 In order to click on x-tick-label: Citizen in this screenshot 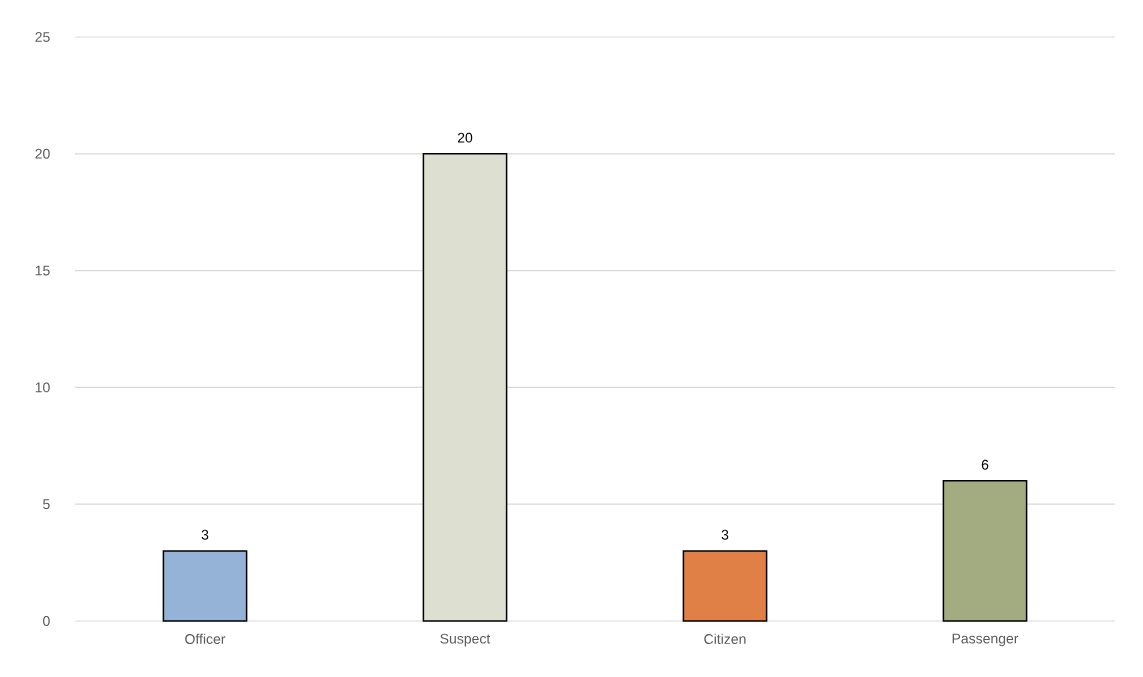, I will do `click(725, 638)`.